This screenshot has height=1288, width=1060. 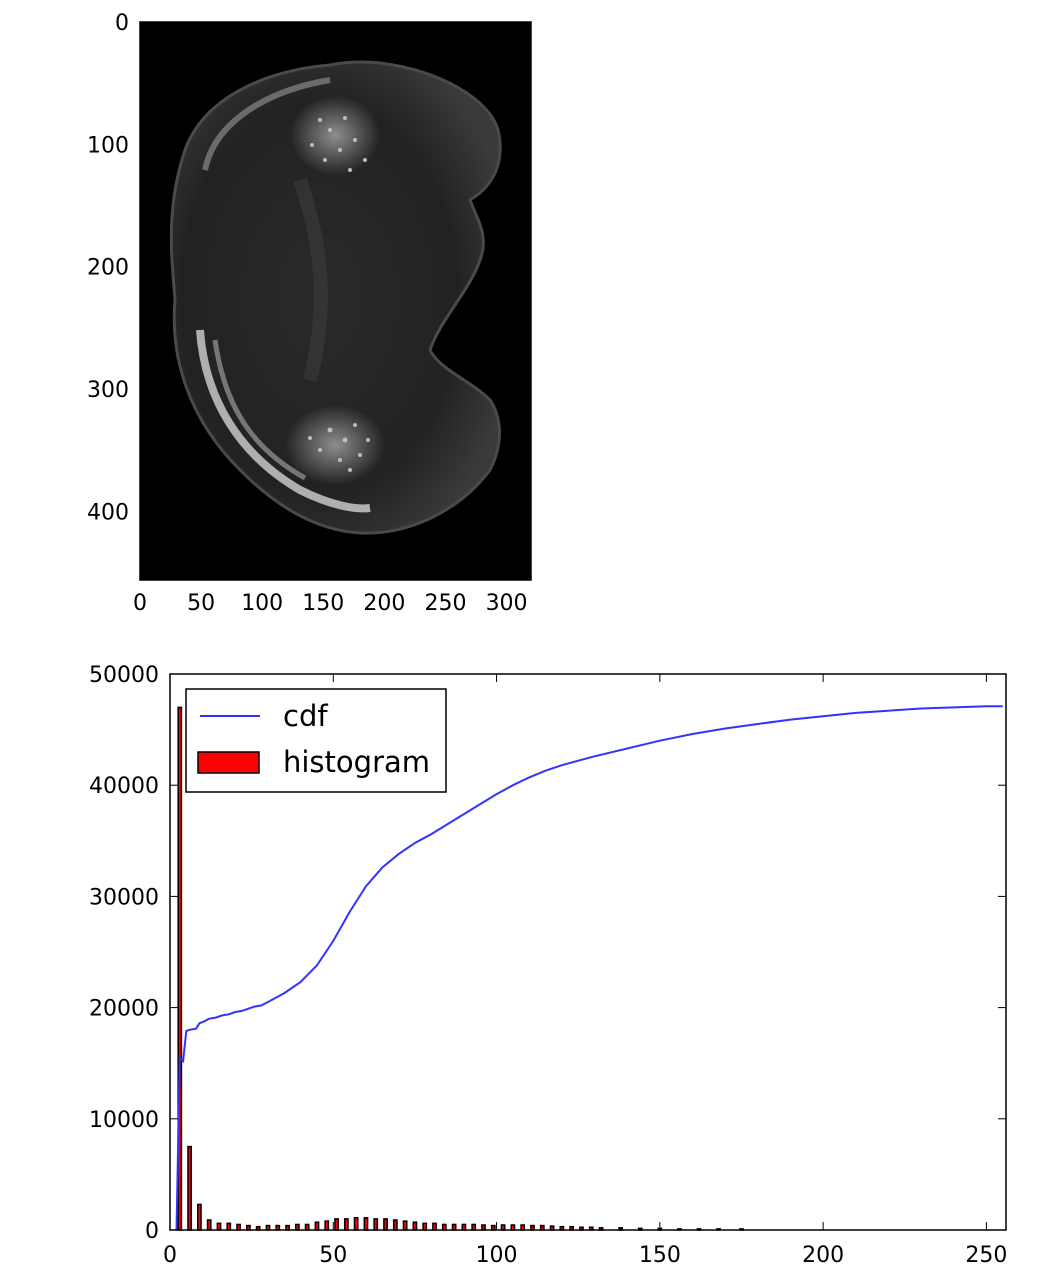 What do you see at coordinates (124, 897) in the screenshot?
I see `histogram-y-tick-label-3: 30000` at bounding box center [124, 897].